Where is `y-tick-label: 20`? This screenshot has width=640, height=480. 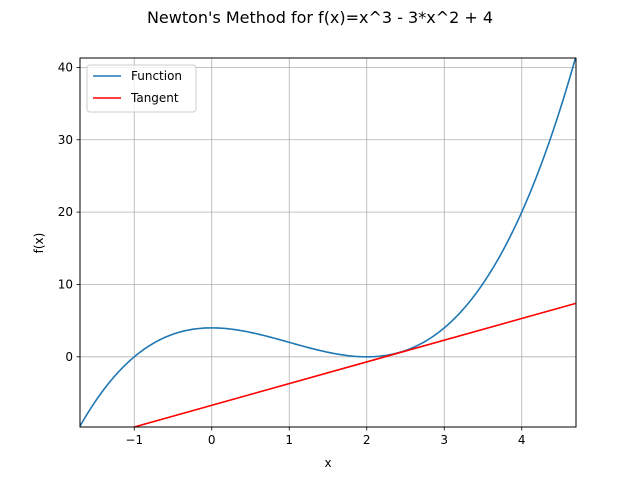
y-tick-label: 20 is located at coordinates (65, 212).